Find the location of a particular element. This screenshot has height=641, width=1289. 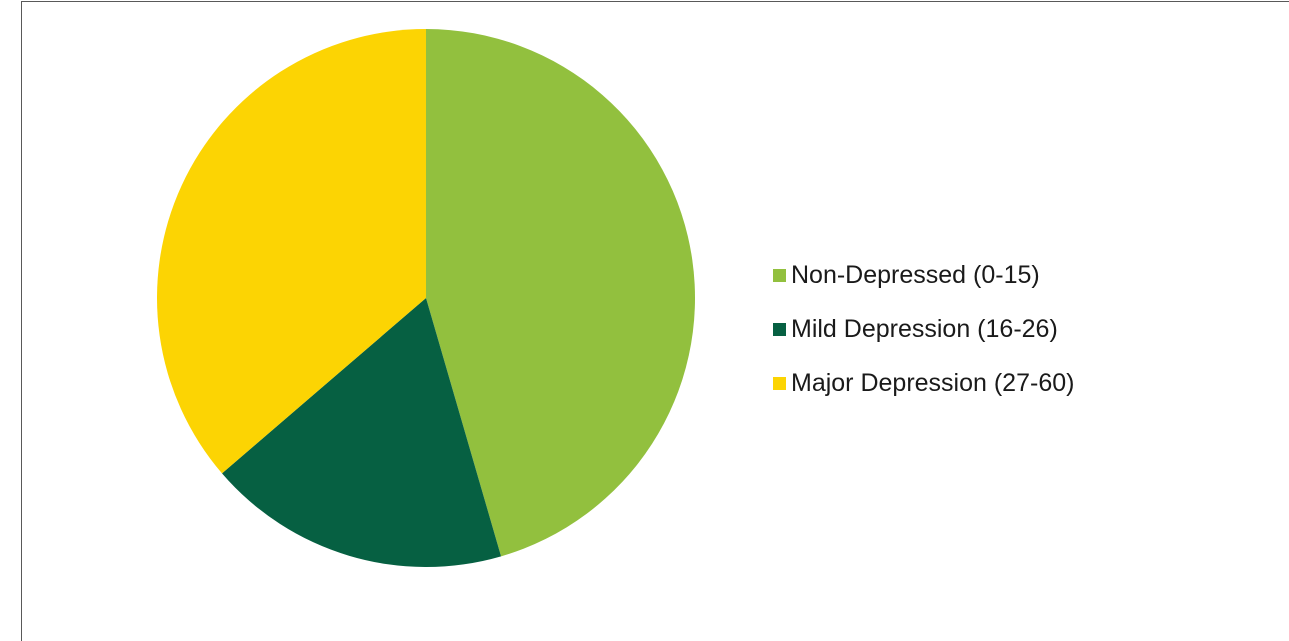

legend-label-major-depression: Major Depression (27-60) is located at coordinates (933, 382).